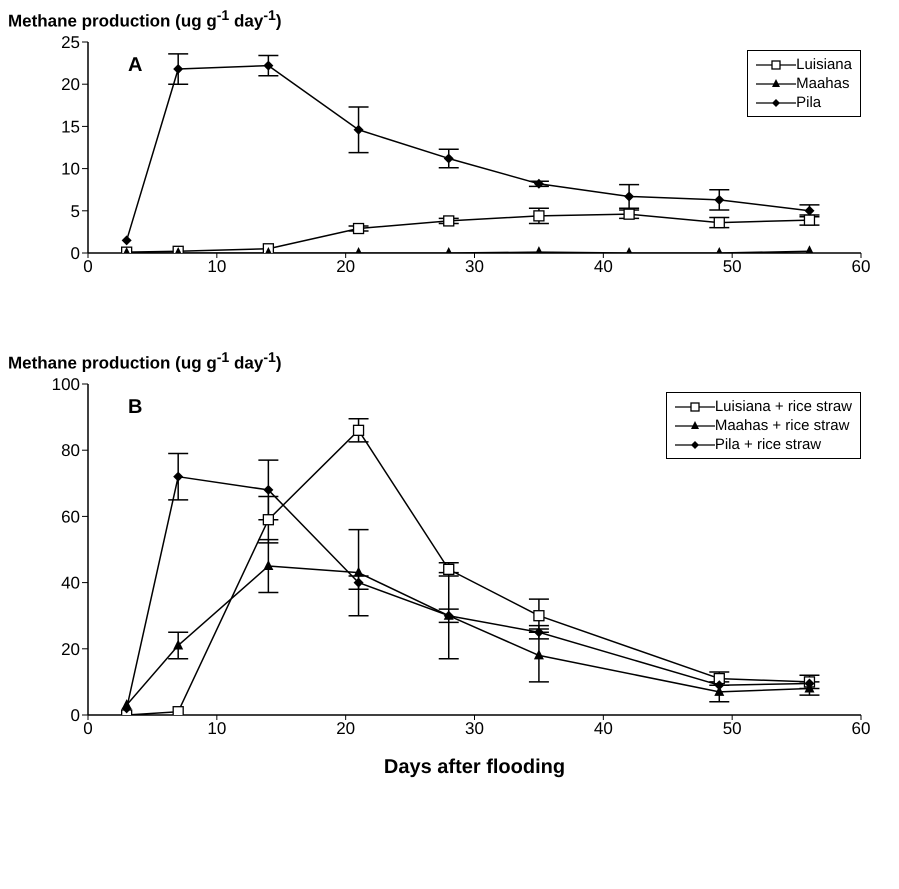 Image resolution: width=899 pixels, height=889 pixels. Describe the element at coordinates (70, 583) in the screenshot. I see `y-tick-label: 40` at that location.